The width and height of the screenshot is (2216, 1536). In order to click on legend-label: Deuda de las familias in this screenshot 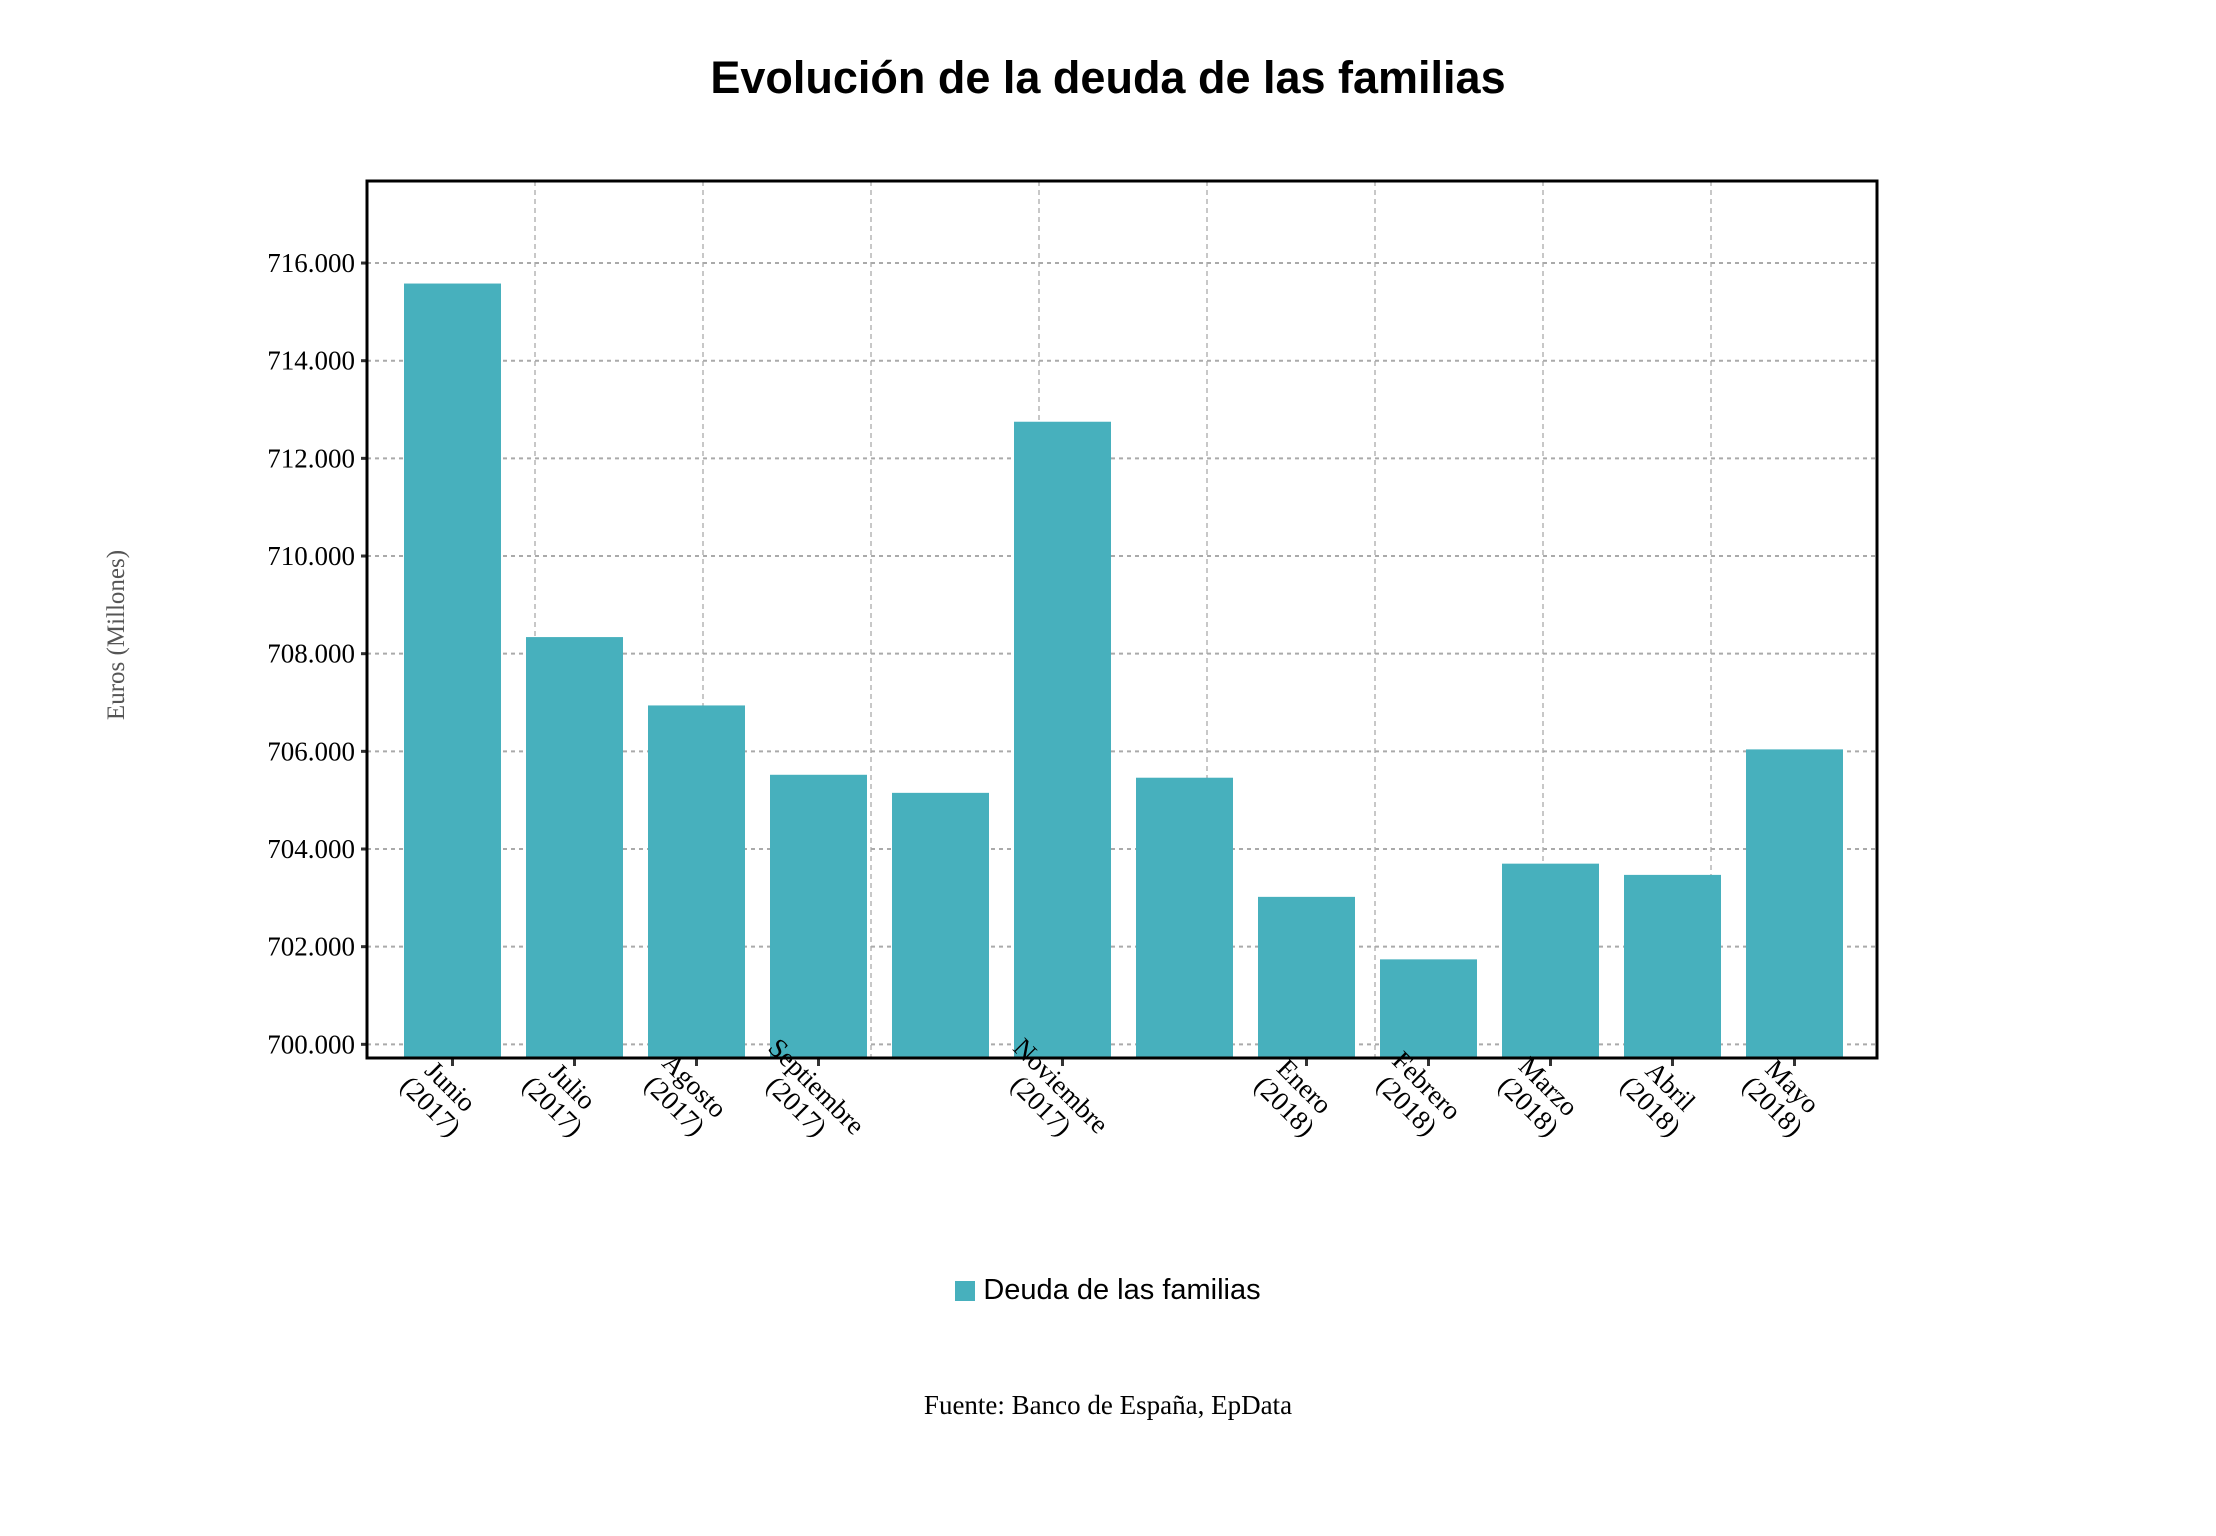, I will do `click(1122, 1290)`.